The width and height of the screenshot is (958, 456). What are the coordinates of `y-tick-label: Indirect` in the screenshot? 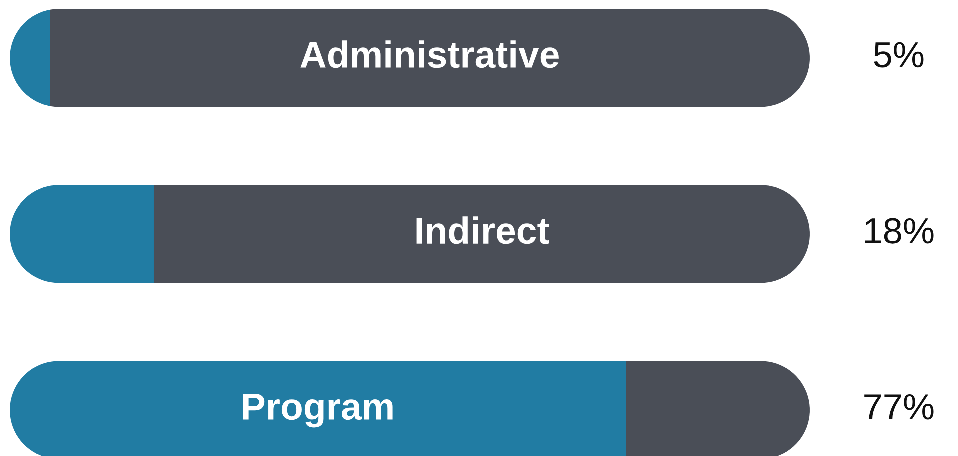 It's located at (483, 230).